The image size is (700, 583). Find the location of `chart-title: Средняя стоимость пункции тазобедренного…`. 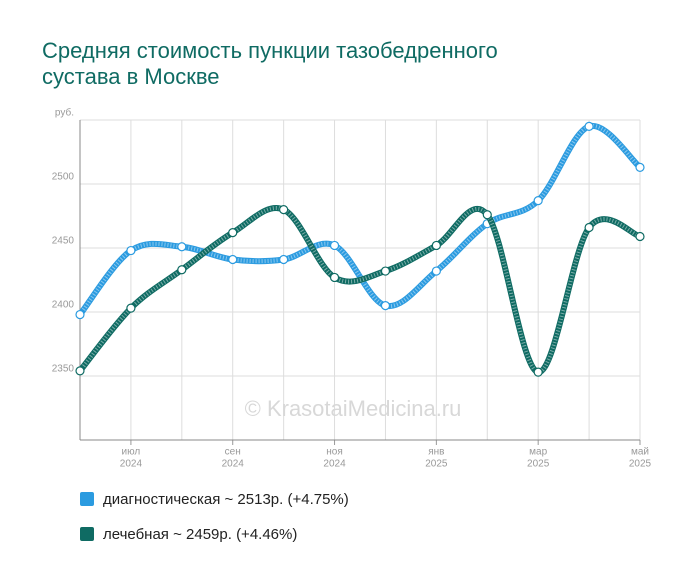

chart-title: Средняя стоимость пункции тазобедренного… is located at coordinates (270, 63).